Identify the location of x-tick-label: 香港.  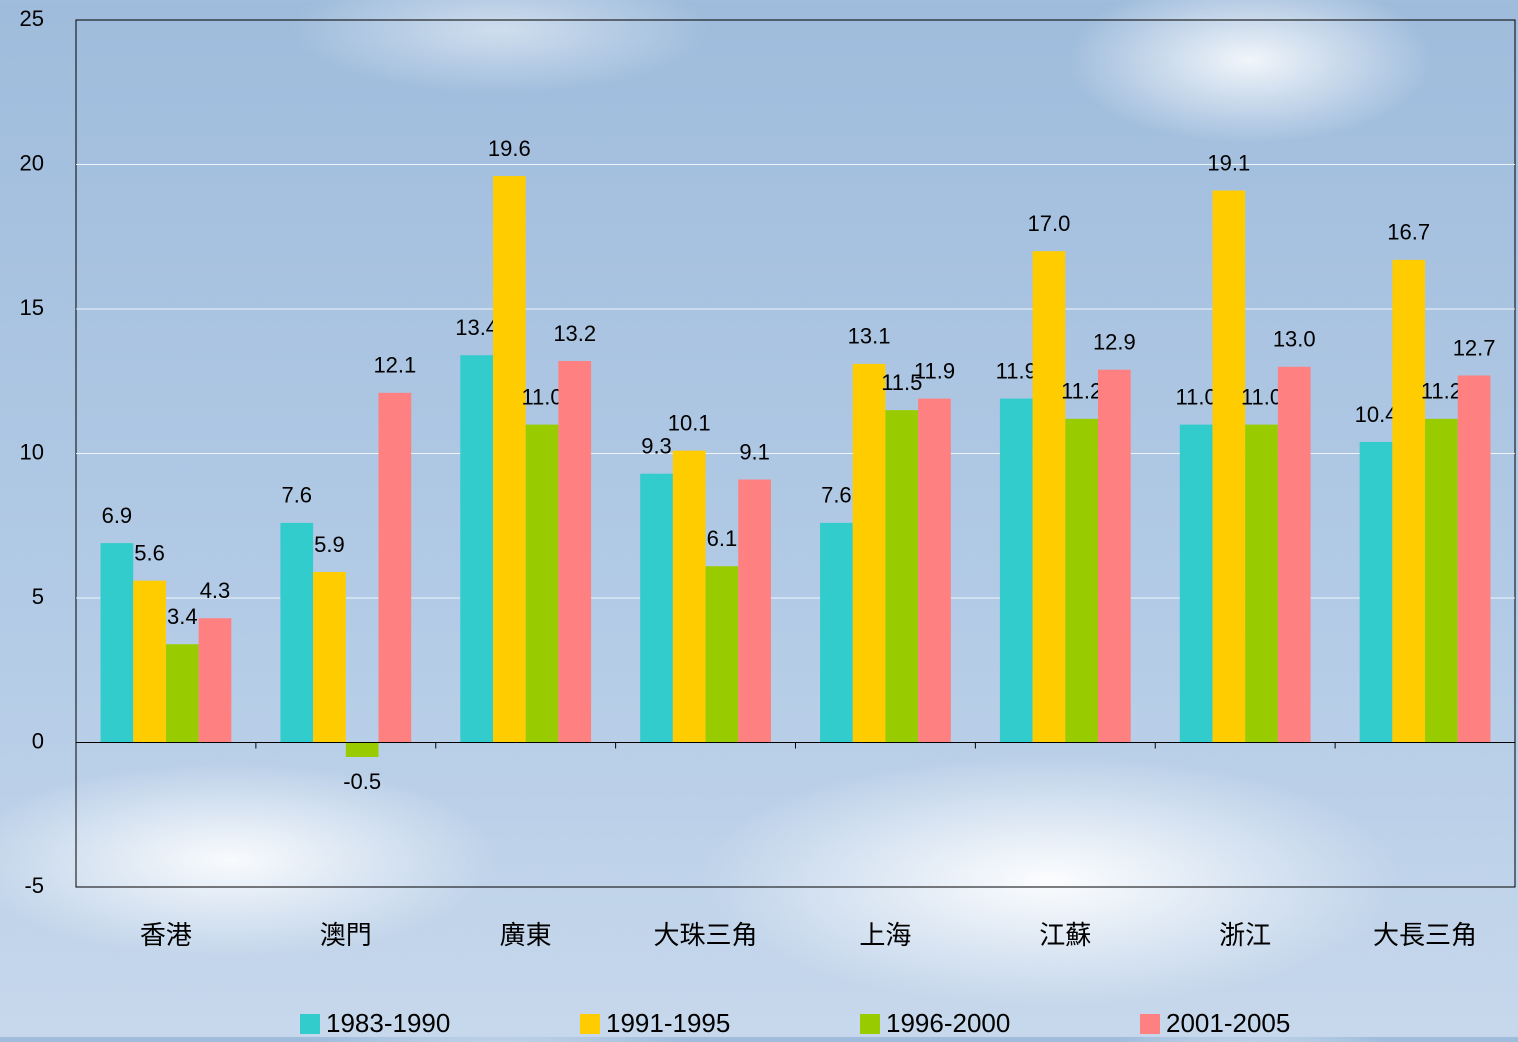
(166, 935).